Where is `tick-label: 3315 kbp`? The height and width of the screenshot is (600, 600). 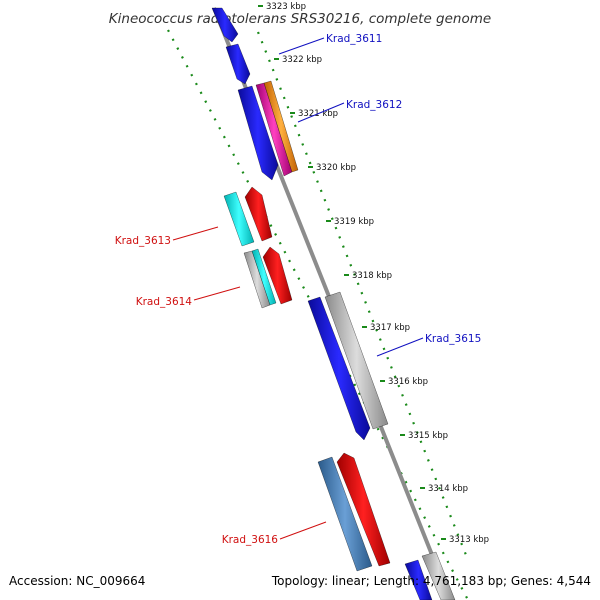
tick-label: 3315 kbp is located at coordinates (428, 436).